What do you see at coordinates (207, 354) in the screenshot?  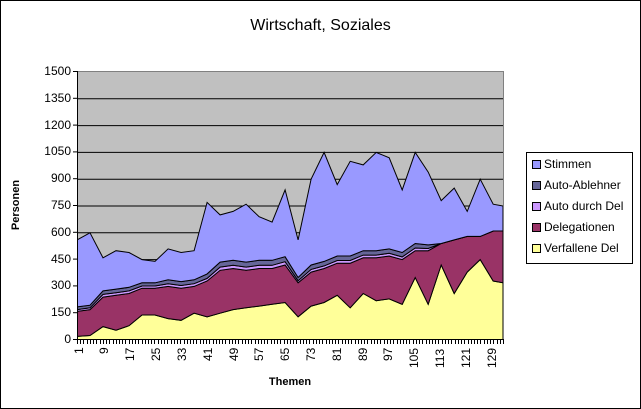 I see `x-tick-label: 41` at bounding box center [207, 354].